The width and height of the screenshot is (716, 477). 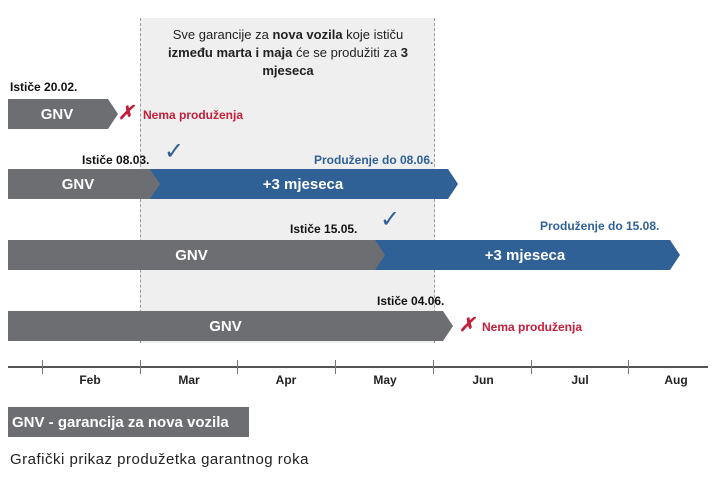 I want to click on month-label-apr: Apr, so click(x=286, y=380).